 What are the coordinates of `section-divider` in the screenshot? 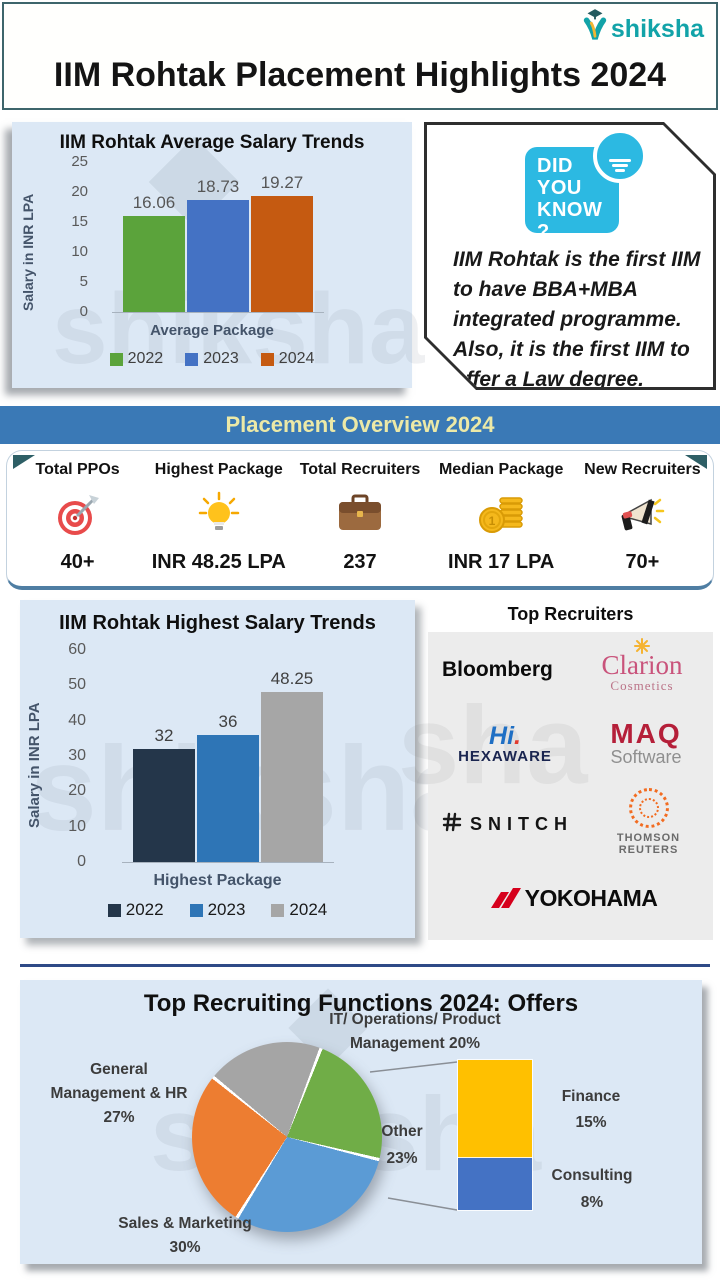 It's located at (365, 965).